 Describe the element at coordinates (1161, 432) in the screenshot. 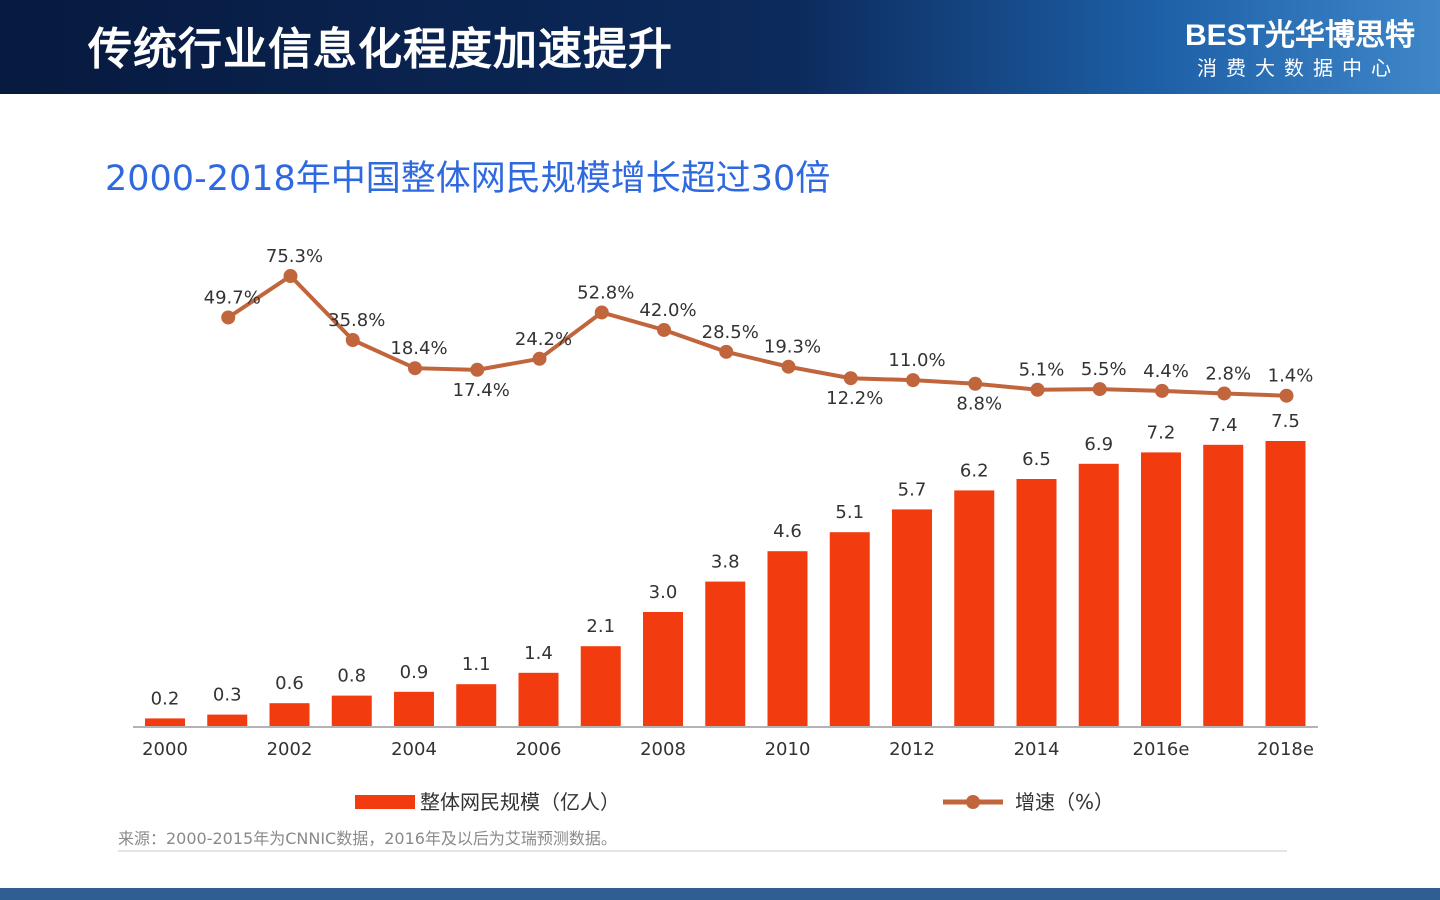

I see `bar-value-label: 7.2` at that location.